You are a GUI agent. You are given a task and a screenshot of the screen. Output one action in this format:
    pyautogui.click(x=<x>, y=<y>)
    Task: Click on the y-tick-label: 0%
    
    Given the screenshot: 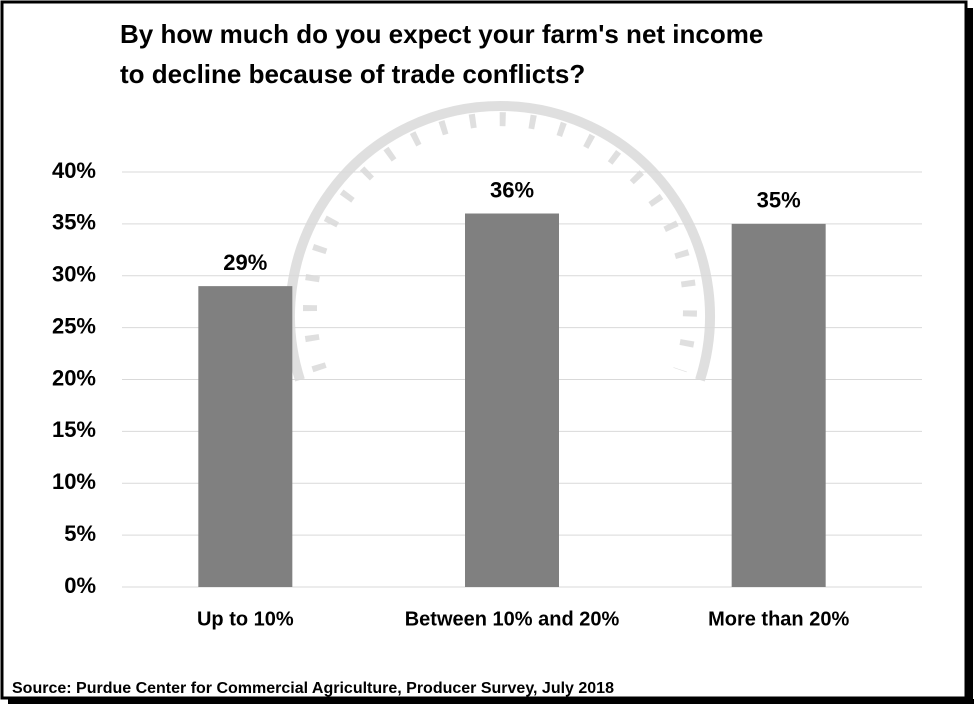 What is the action you would take?
    pyautogui.click(x=80, y=585)
    